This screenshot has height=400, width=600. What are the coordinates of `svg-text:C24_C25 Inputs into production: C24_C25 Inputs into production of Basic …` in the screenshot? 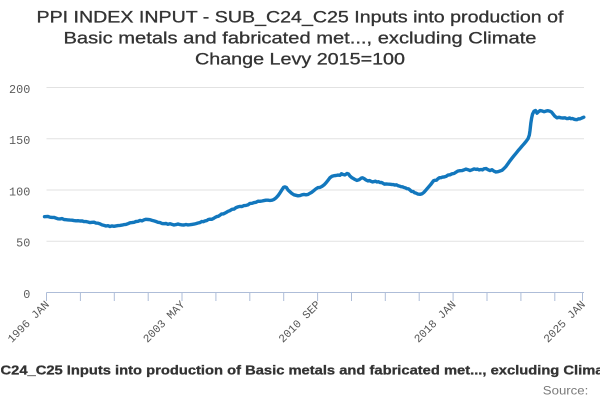 It's located at (300, 369).